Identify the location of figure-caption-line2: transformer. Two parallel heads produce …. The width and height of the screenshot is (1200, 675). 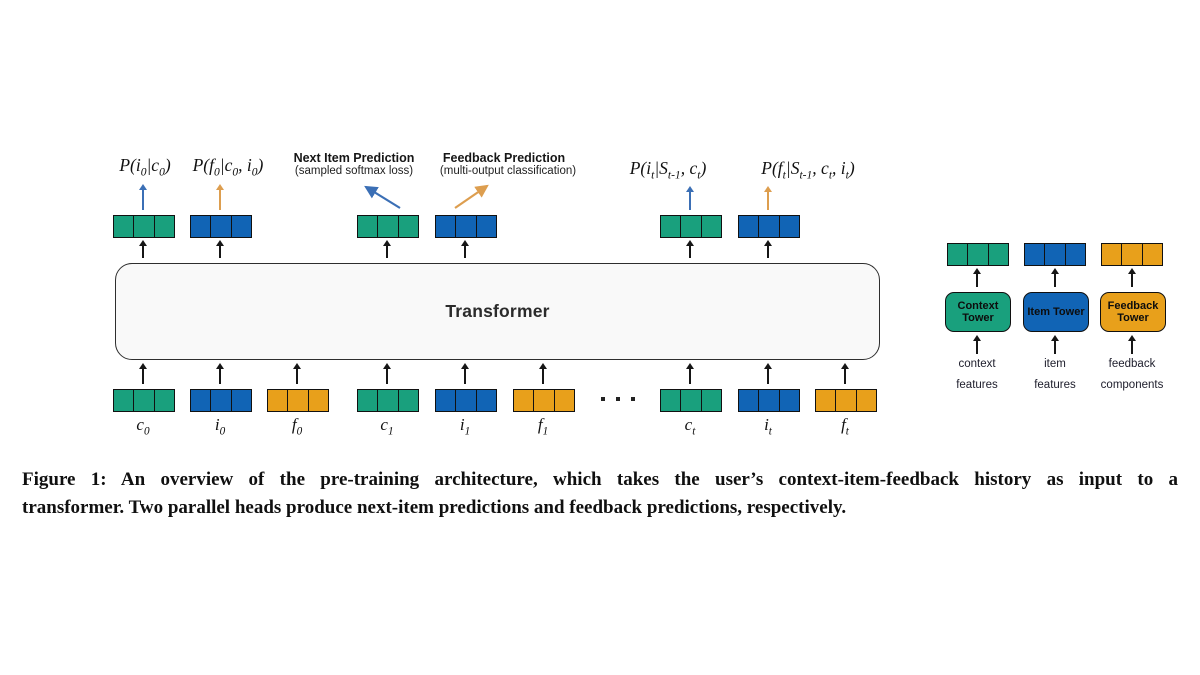
(434, 507).